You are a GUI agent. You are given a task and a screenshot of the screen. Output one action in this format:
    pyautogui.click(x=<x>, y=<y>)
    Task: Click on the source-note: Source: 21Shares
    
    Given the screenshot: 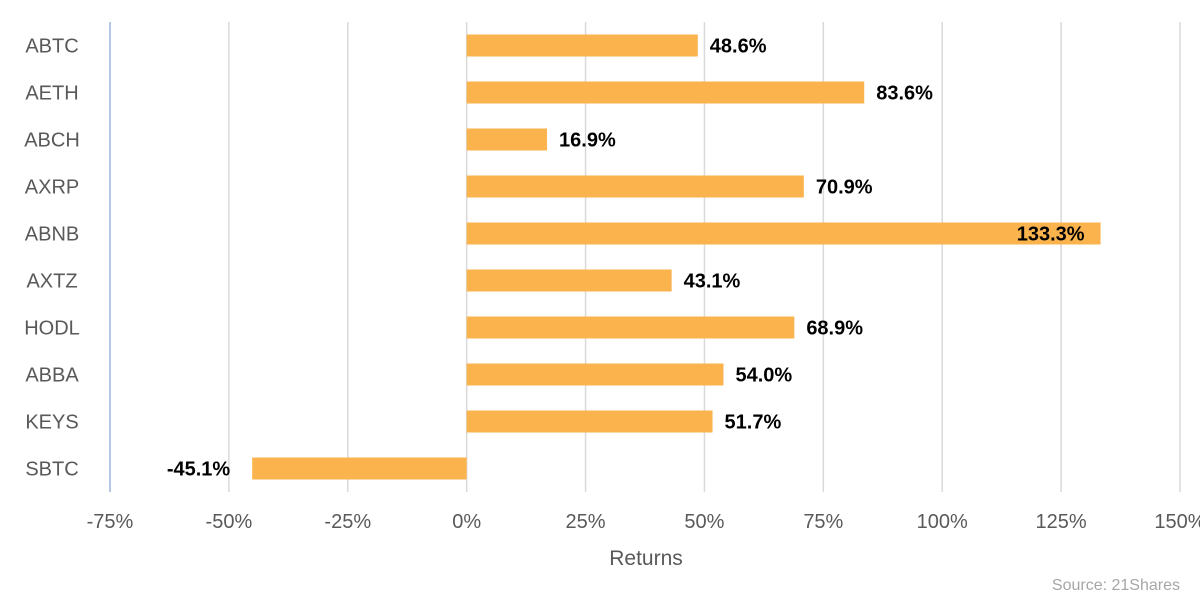 What is the action you would take?
    pyautogui.click(x=1116, y=585)
    